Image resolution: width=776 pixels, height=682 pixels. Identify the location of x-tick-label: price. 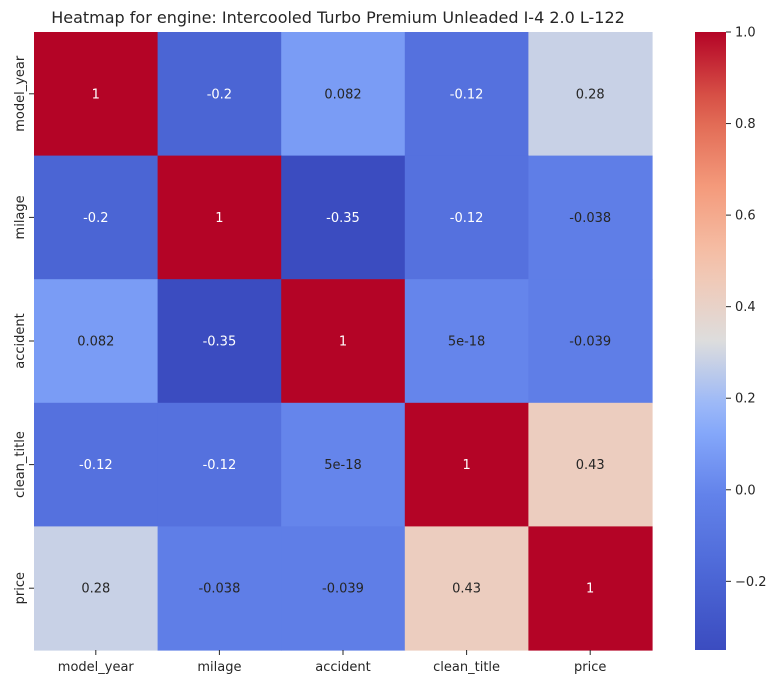
(590, 667).